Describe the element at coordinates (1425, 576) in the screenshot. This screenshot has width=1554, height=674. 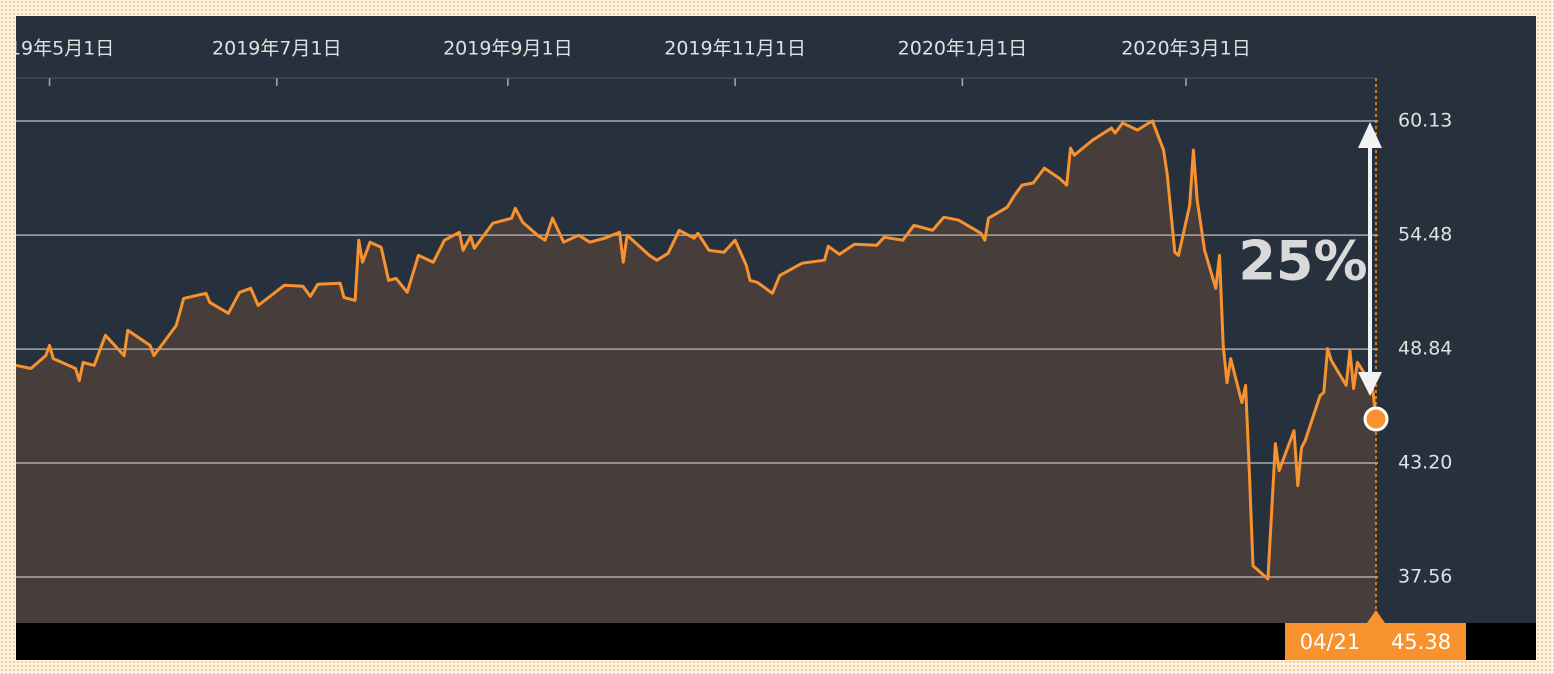
I see `y-tick-label: 37.56` at that location.